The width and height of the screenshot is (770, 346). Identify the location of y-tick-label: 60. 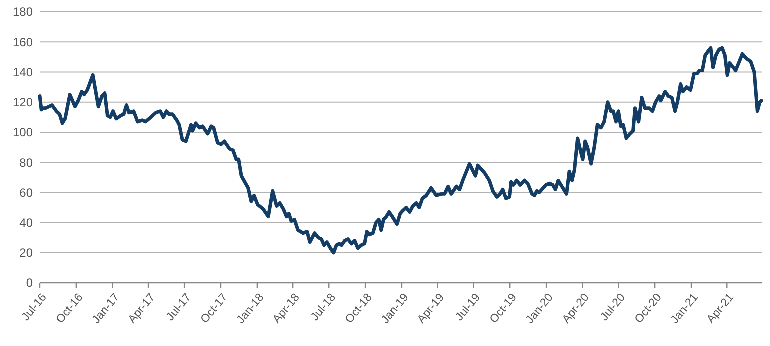
(27, 193).